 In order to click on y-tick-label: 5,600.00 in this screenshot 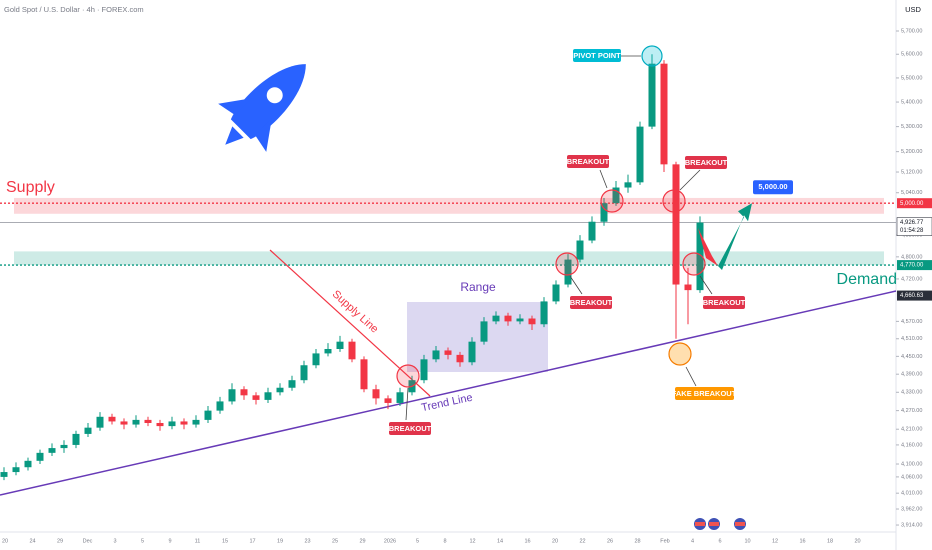, I will do `click(911, 55)`.